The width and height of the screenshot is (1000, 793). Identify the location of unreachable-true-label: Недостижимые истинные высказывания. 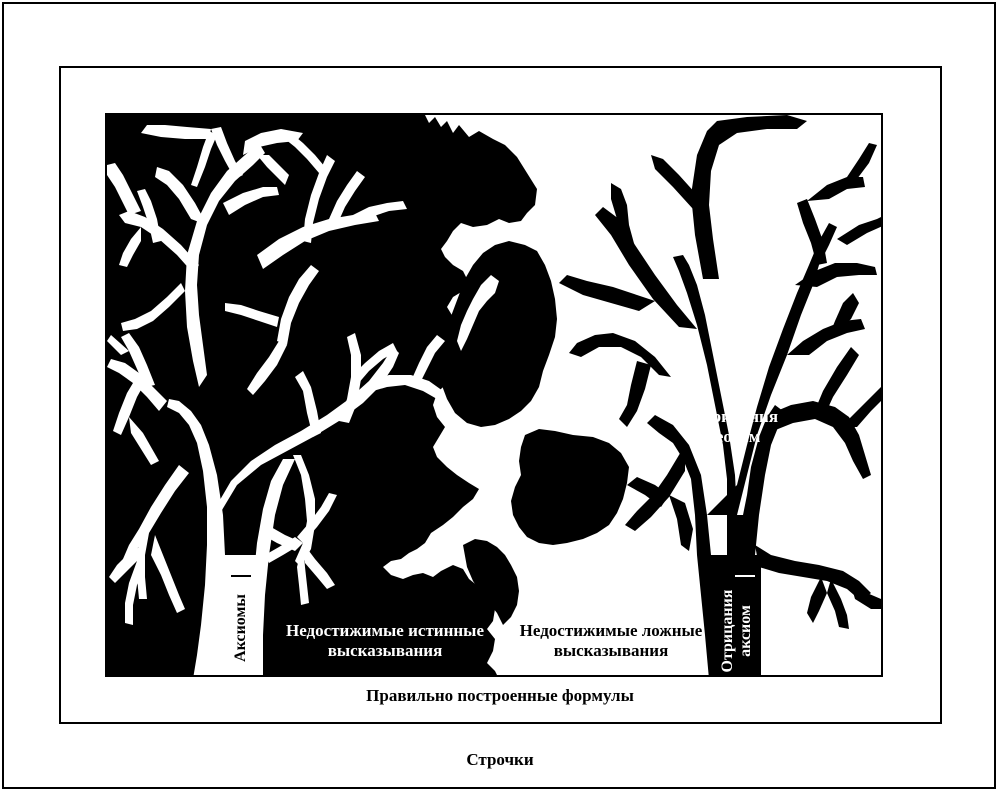
(385, 641).